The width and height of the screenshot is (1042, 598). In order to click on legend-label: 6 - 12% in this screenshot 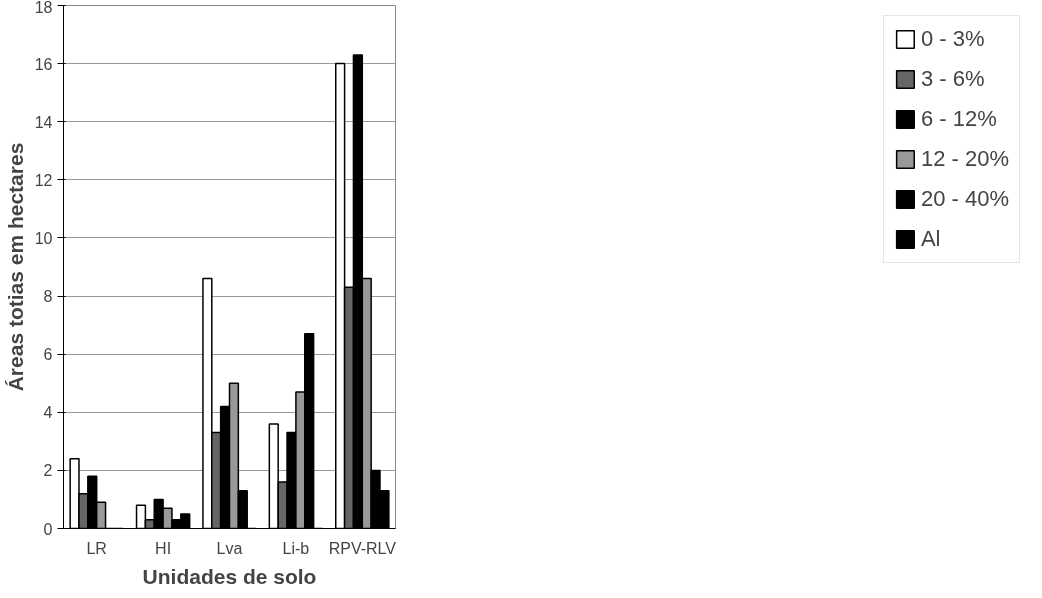, I will do `click(958, 119)`.